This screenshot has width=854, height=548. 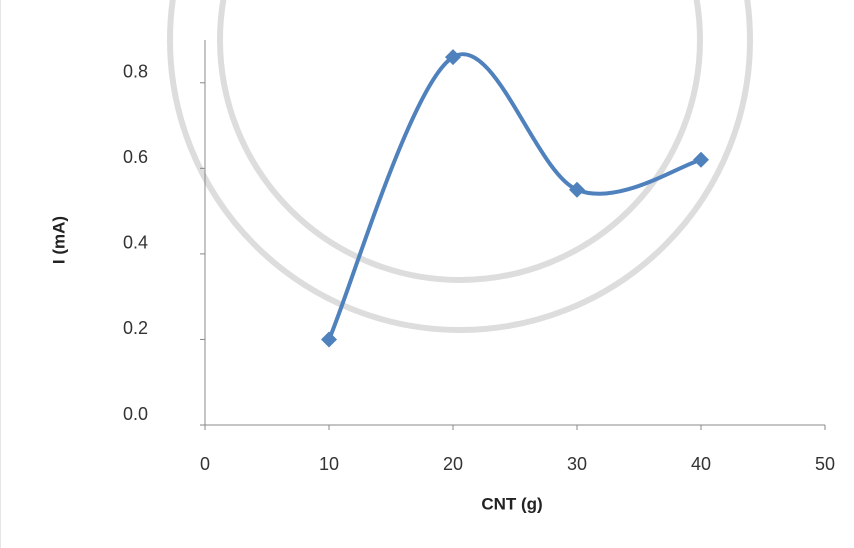 I want to click on y-tick-label: 0.4, so click(x=135, y=243).